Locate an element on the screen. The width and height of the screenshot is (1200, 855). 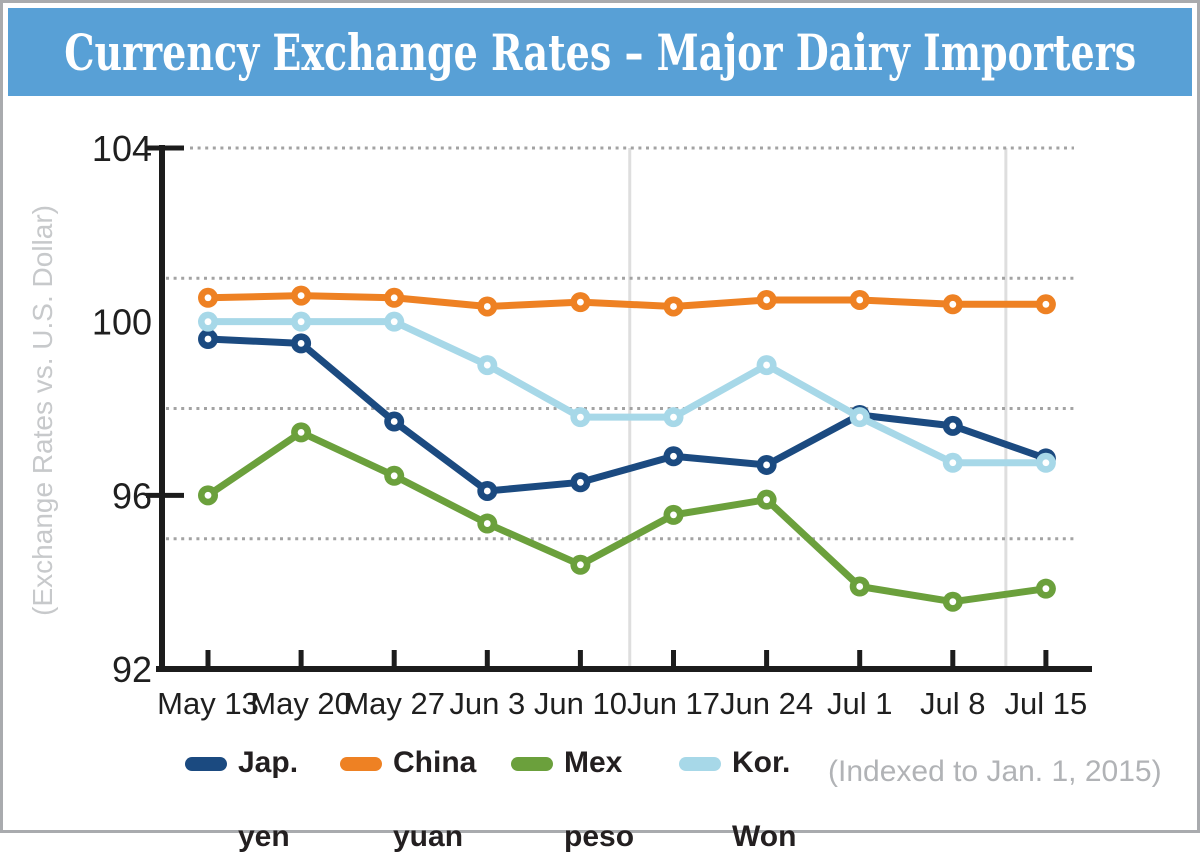
x-tick-label: Jul 8 is located at coordinates (952, 703).